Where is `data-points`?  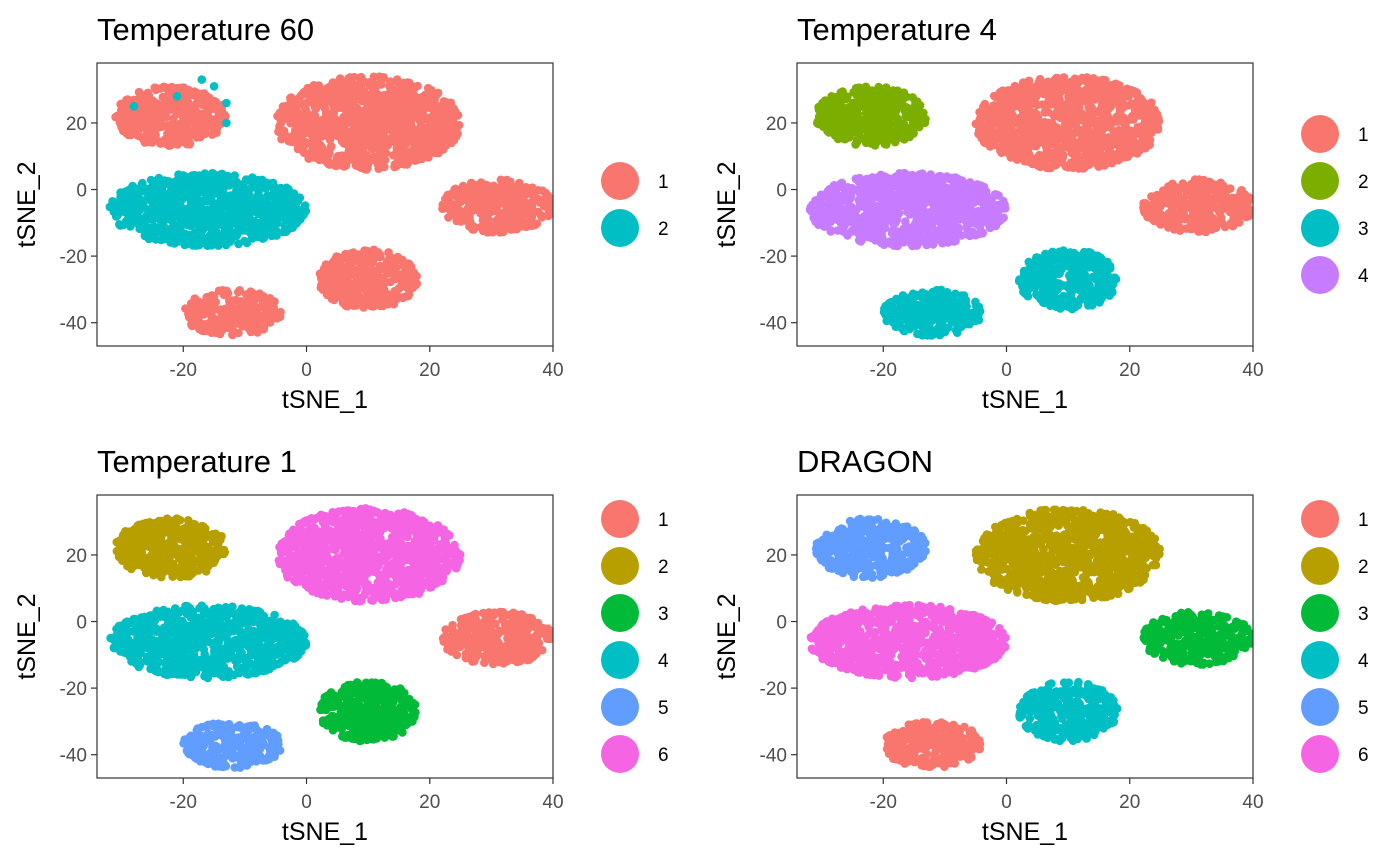
data-points is located at coordinates (1029, 206).